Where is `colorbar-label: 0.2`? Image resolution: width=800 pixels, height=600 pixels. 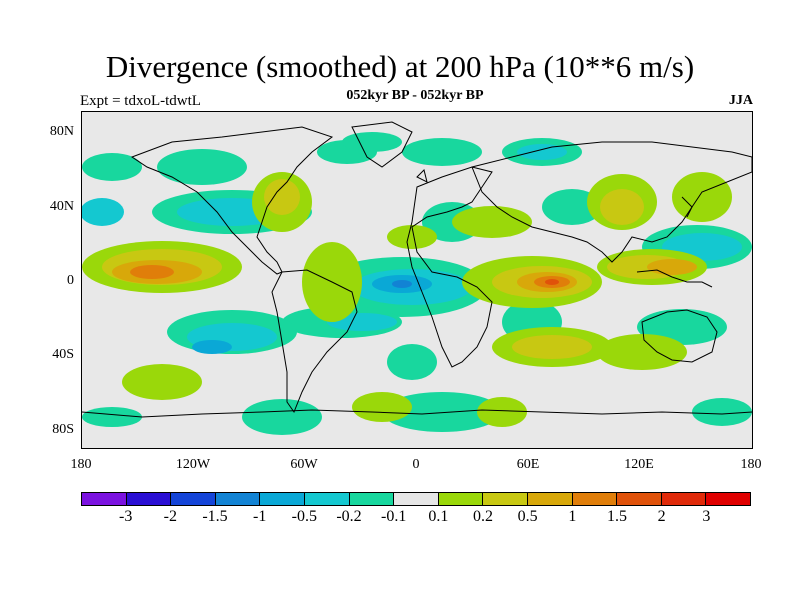
colorbar-label: 0.2 is located at coordinates (483, 516).